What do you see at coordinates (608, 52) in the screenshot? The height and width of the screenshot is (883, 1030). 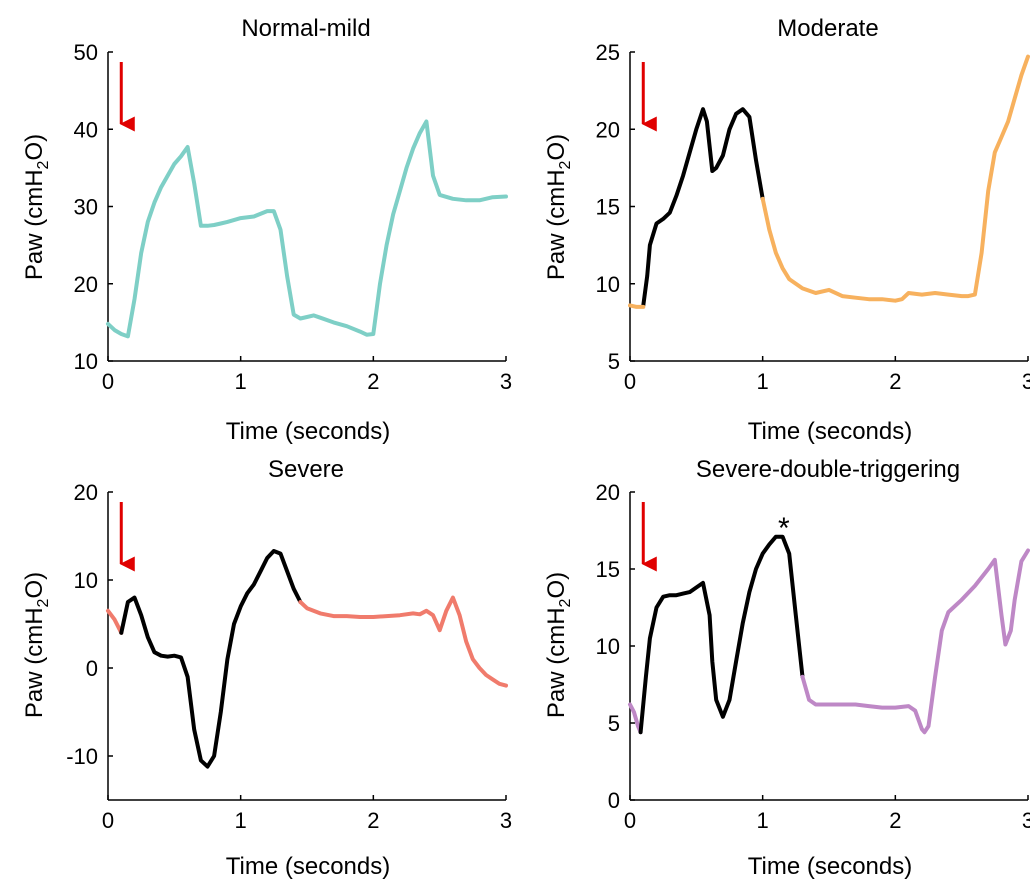 I see `y-tick-label: 25` at bounding box center [608, 52].